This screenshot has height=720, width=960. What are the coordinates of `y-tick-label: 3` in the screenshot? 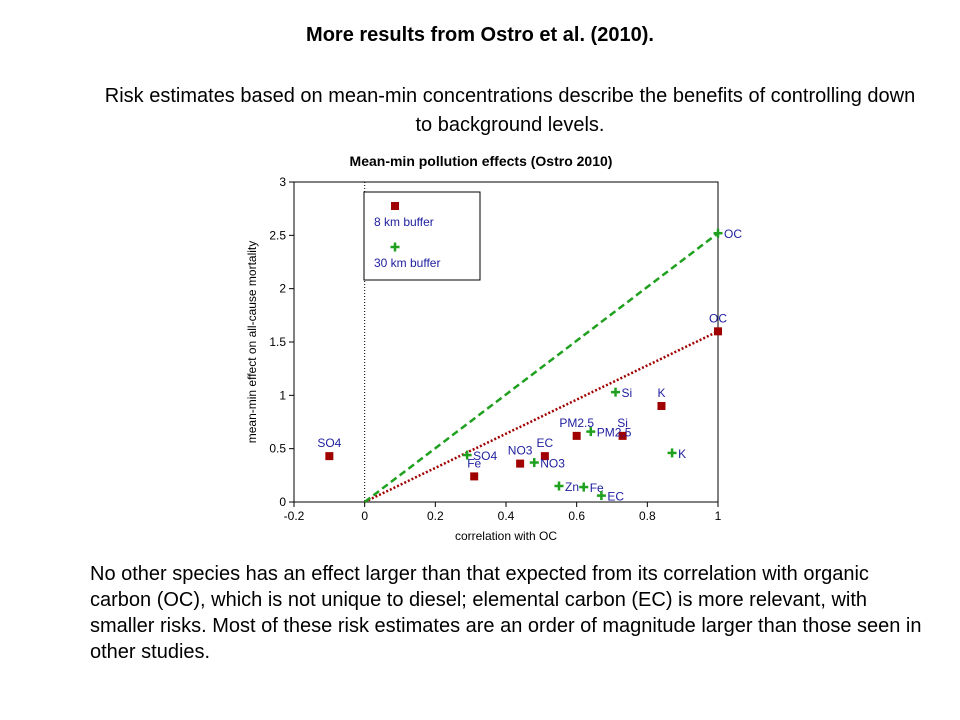 It's located at (282, 182).